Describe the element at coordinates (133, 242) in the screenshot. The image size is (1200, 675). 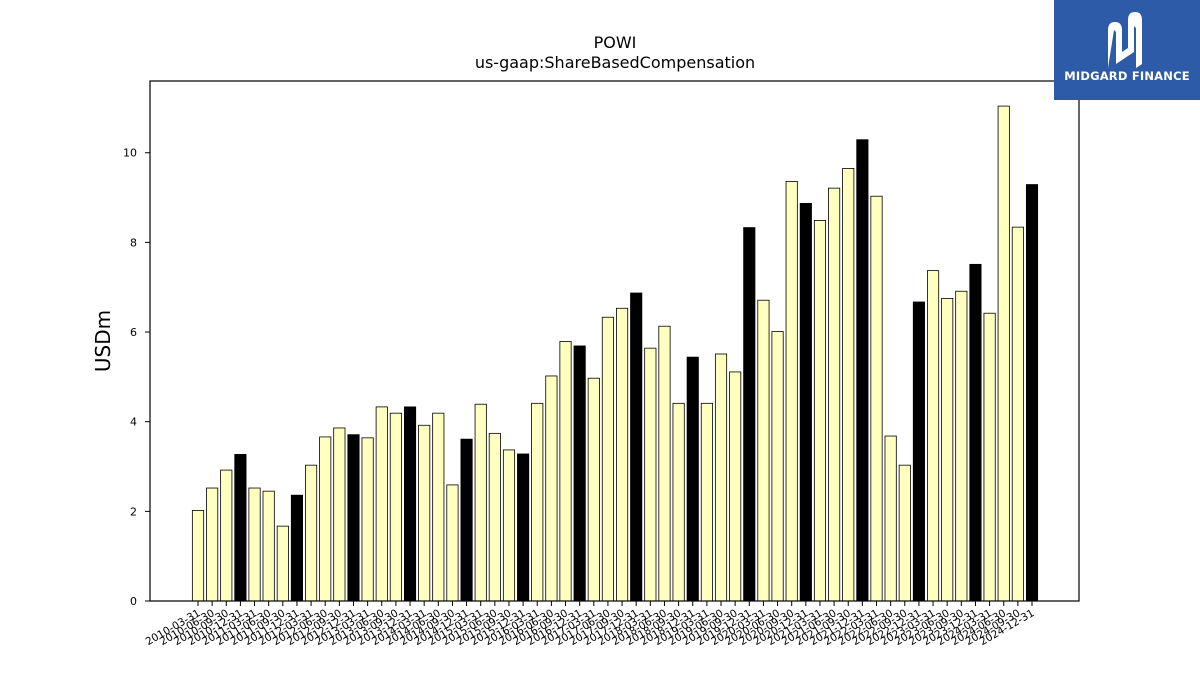
I see `y-tick-label: 8` at that location.